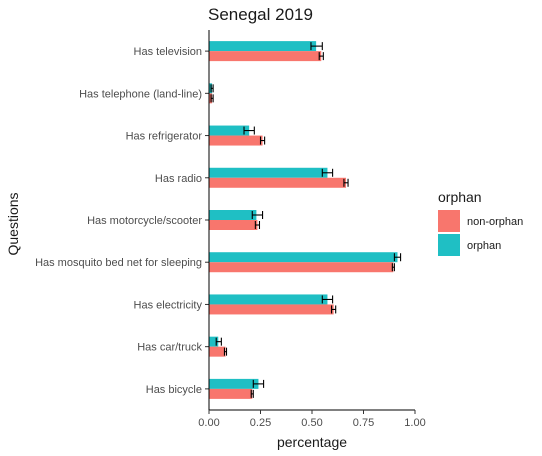  I want to click on x-tick-label: 0.25, so click(260, 423).